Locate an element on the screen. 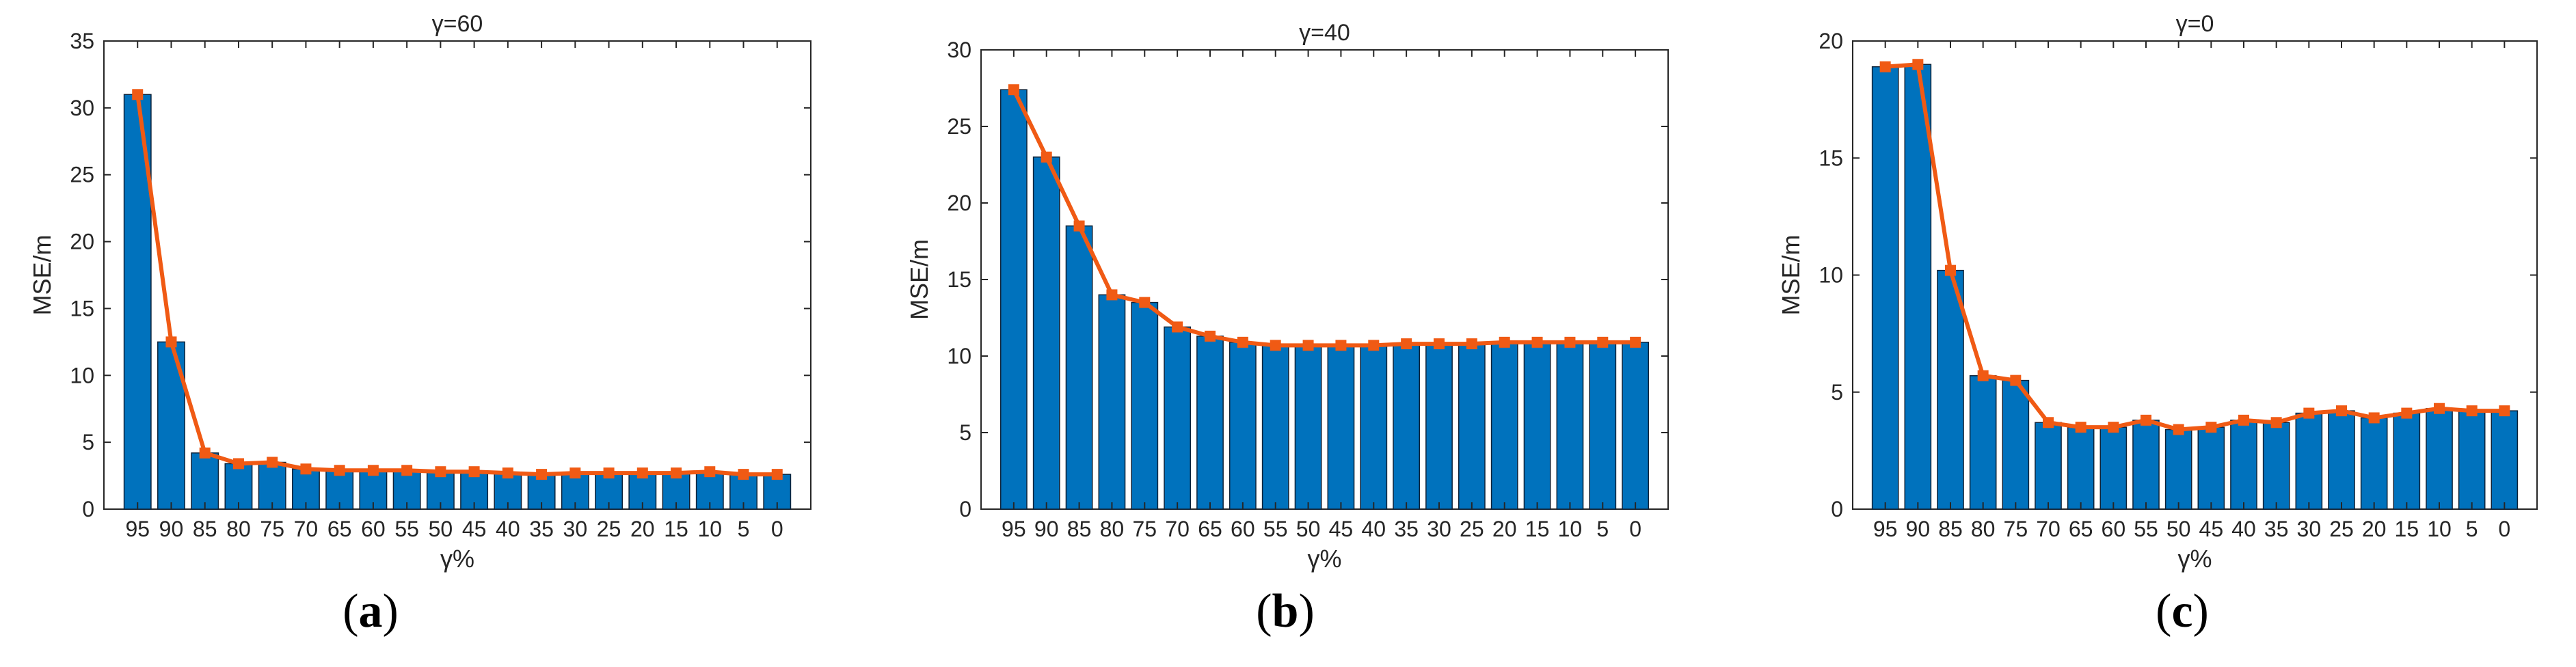  panel-c-x-tick-label: 35 is located at coordinates (2276, 529).